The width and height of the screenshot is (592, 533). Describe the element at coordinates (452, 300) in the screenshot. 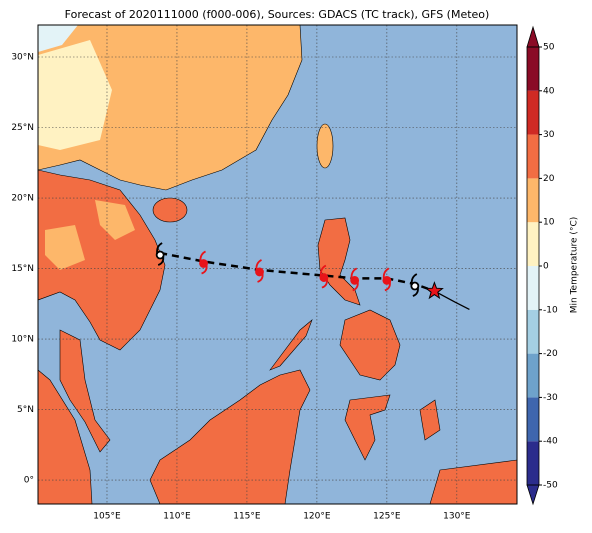

I see `forecast-track` at that location.